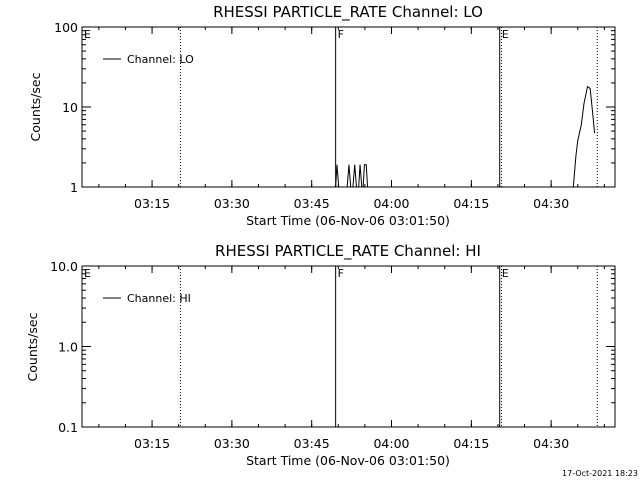  Describe the element at coordinates (232, 203) in the screenshot. I see `lo-x-tick-label-1: 03:30` at that location.